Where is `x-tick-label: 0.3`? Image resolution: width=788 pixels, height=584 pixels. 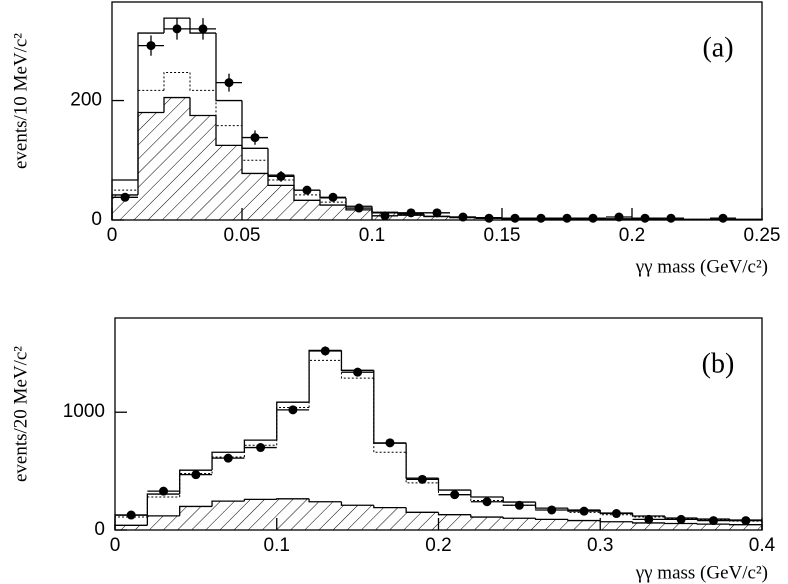
x-tick-label: 0.3 is located at coordinates (600, 545).